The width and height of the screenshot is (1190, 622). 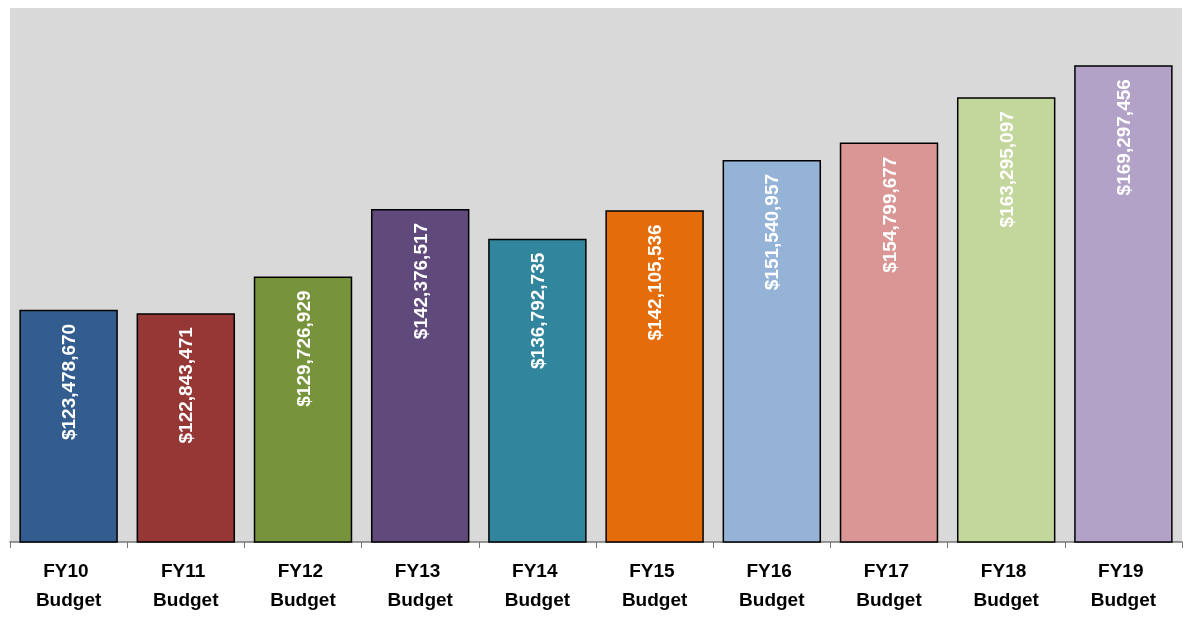 What do you see at coordinates (772, 585) in the screenshot?
I see `x-tick-label: FY16 Budget` at bounding box center [772, 585].